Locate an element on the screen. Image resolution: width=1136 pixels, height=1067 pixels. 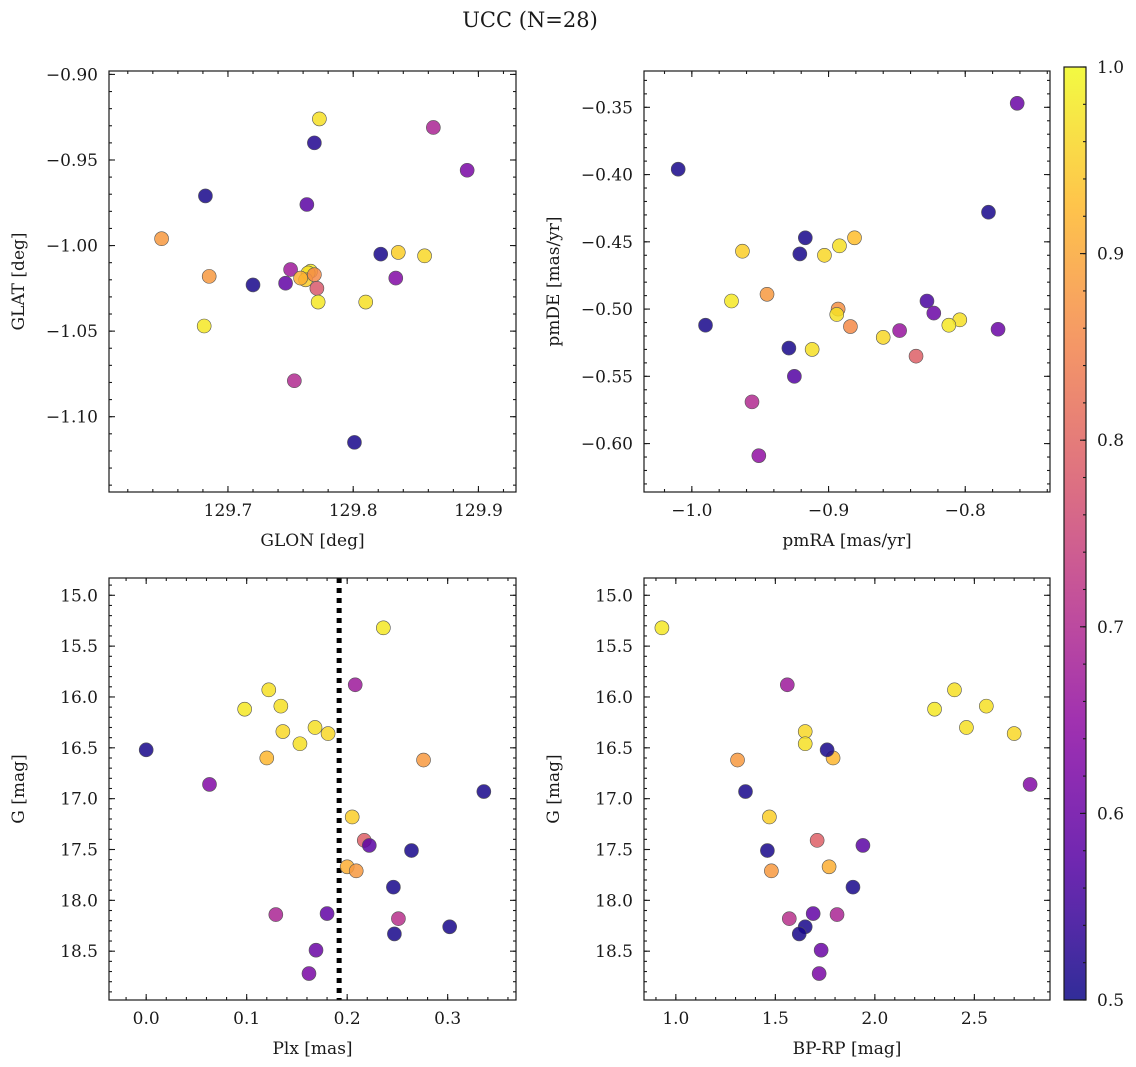
x-axis-label: BP-RP [mag] is located at coordinates (847, 1049).